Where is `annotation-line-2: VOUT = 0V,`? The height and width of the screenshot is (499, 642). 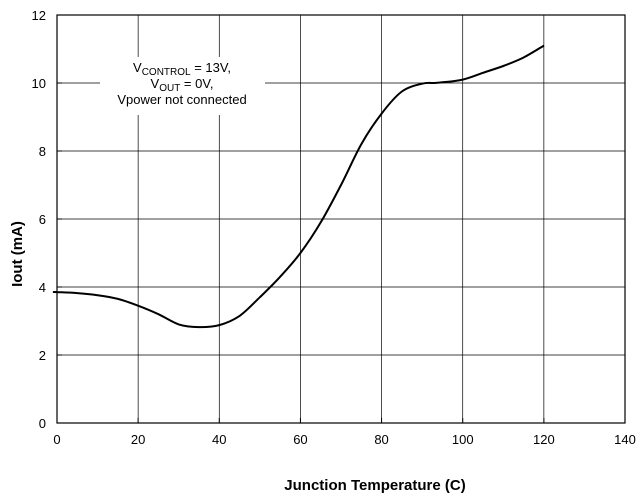 annotation-line-2: VOUT = 0V, is located at coordinates (182, 85).